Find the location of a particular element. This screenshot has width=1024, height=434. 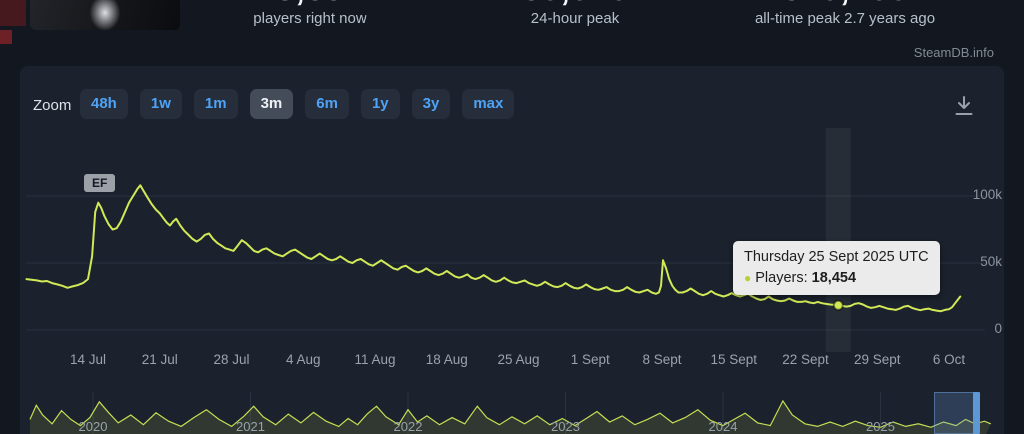

players-now-value: 18,387 is located at coordinates (309, 4).